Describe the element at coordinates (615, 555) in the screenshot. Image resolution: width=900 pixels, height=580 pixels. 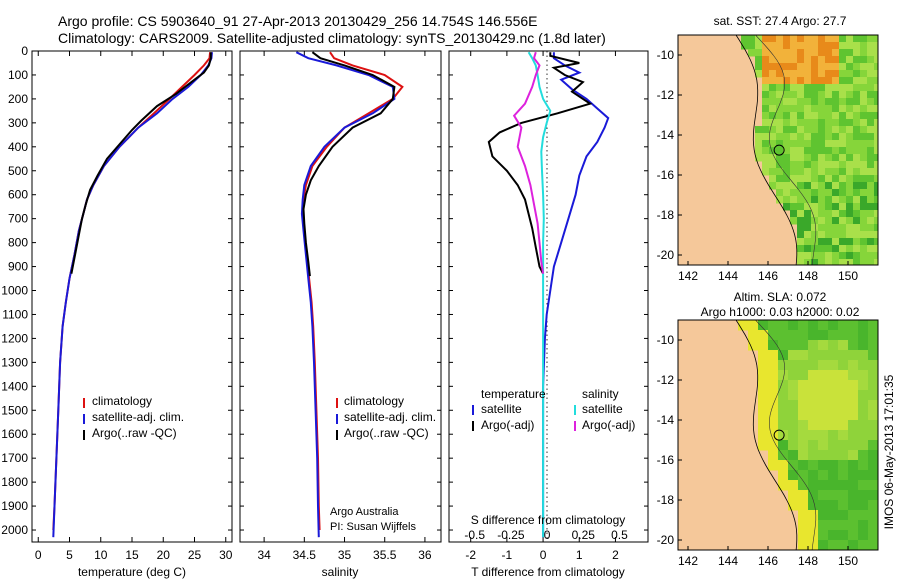
I see `x-tick-label: 2` at that location.